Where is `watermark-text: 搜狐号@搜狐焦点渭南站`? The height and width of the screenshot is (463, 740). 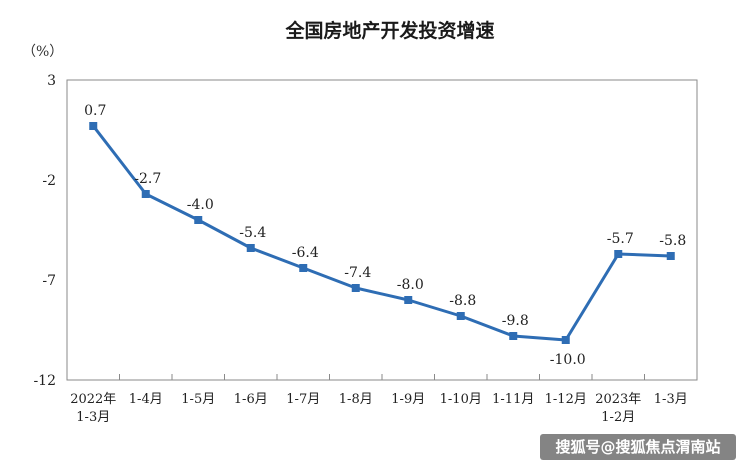 watermark-text: 搜狐号@搜狐焦点渭南站 is located at coordinates (637, 447).